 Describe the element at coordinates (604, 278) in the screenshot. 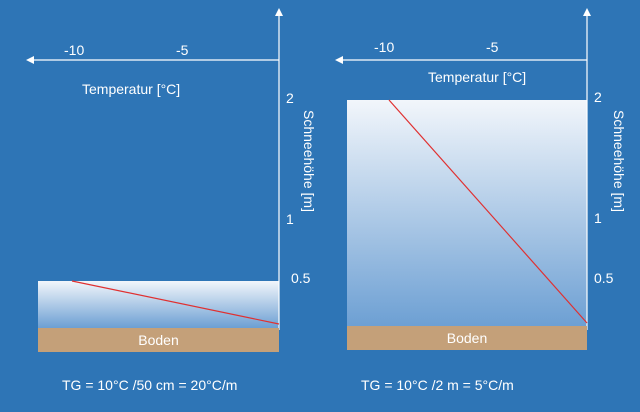

I see `depth-tick-right-05: 0.5` at that location.